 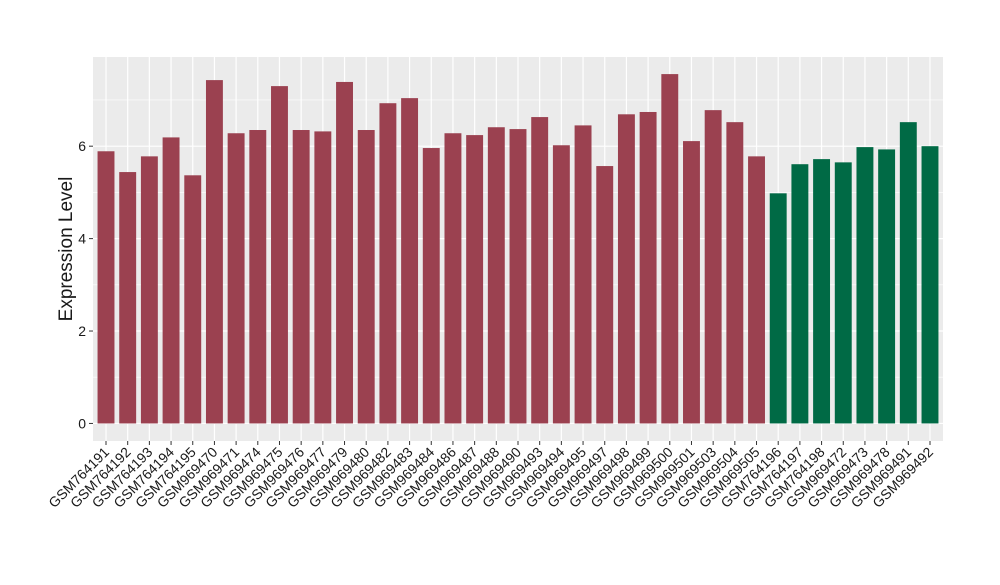 What do you see at coordinates (82, 331) in the screenshot?
I see `y-tick-label: 2` at bounding box center [82, 331].